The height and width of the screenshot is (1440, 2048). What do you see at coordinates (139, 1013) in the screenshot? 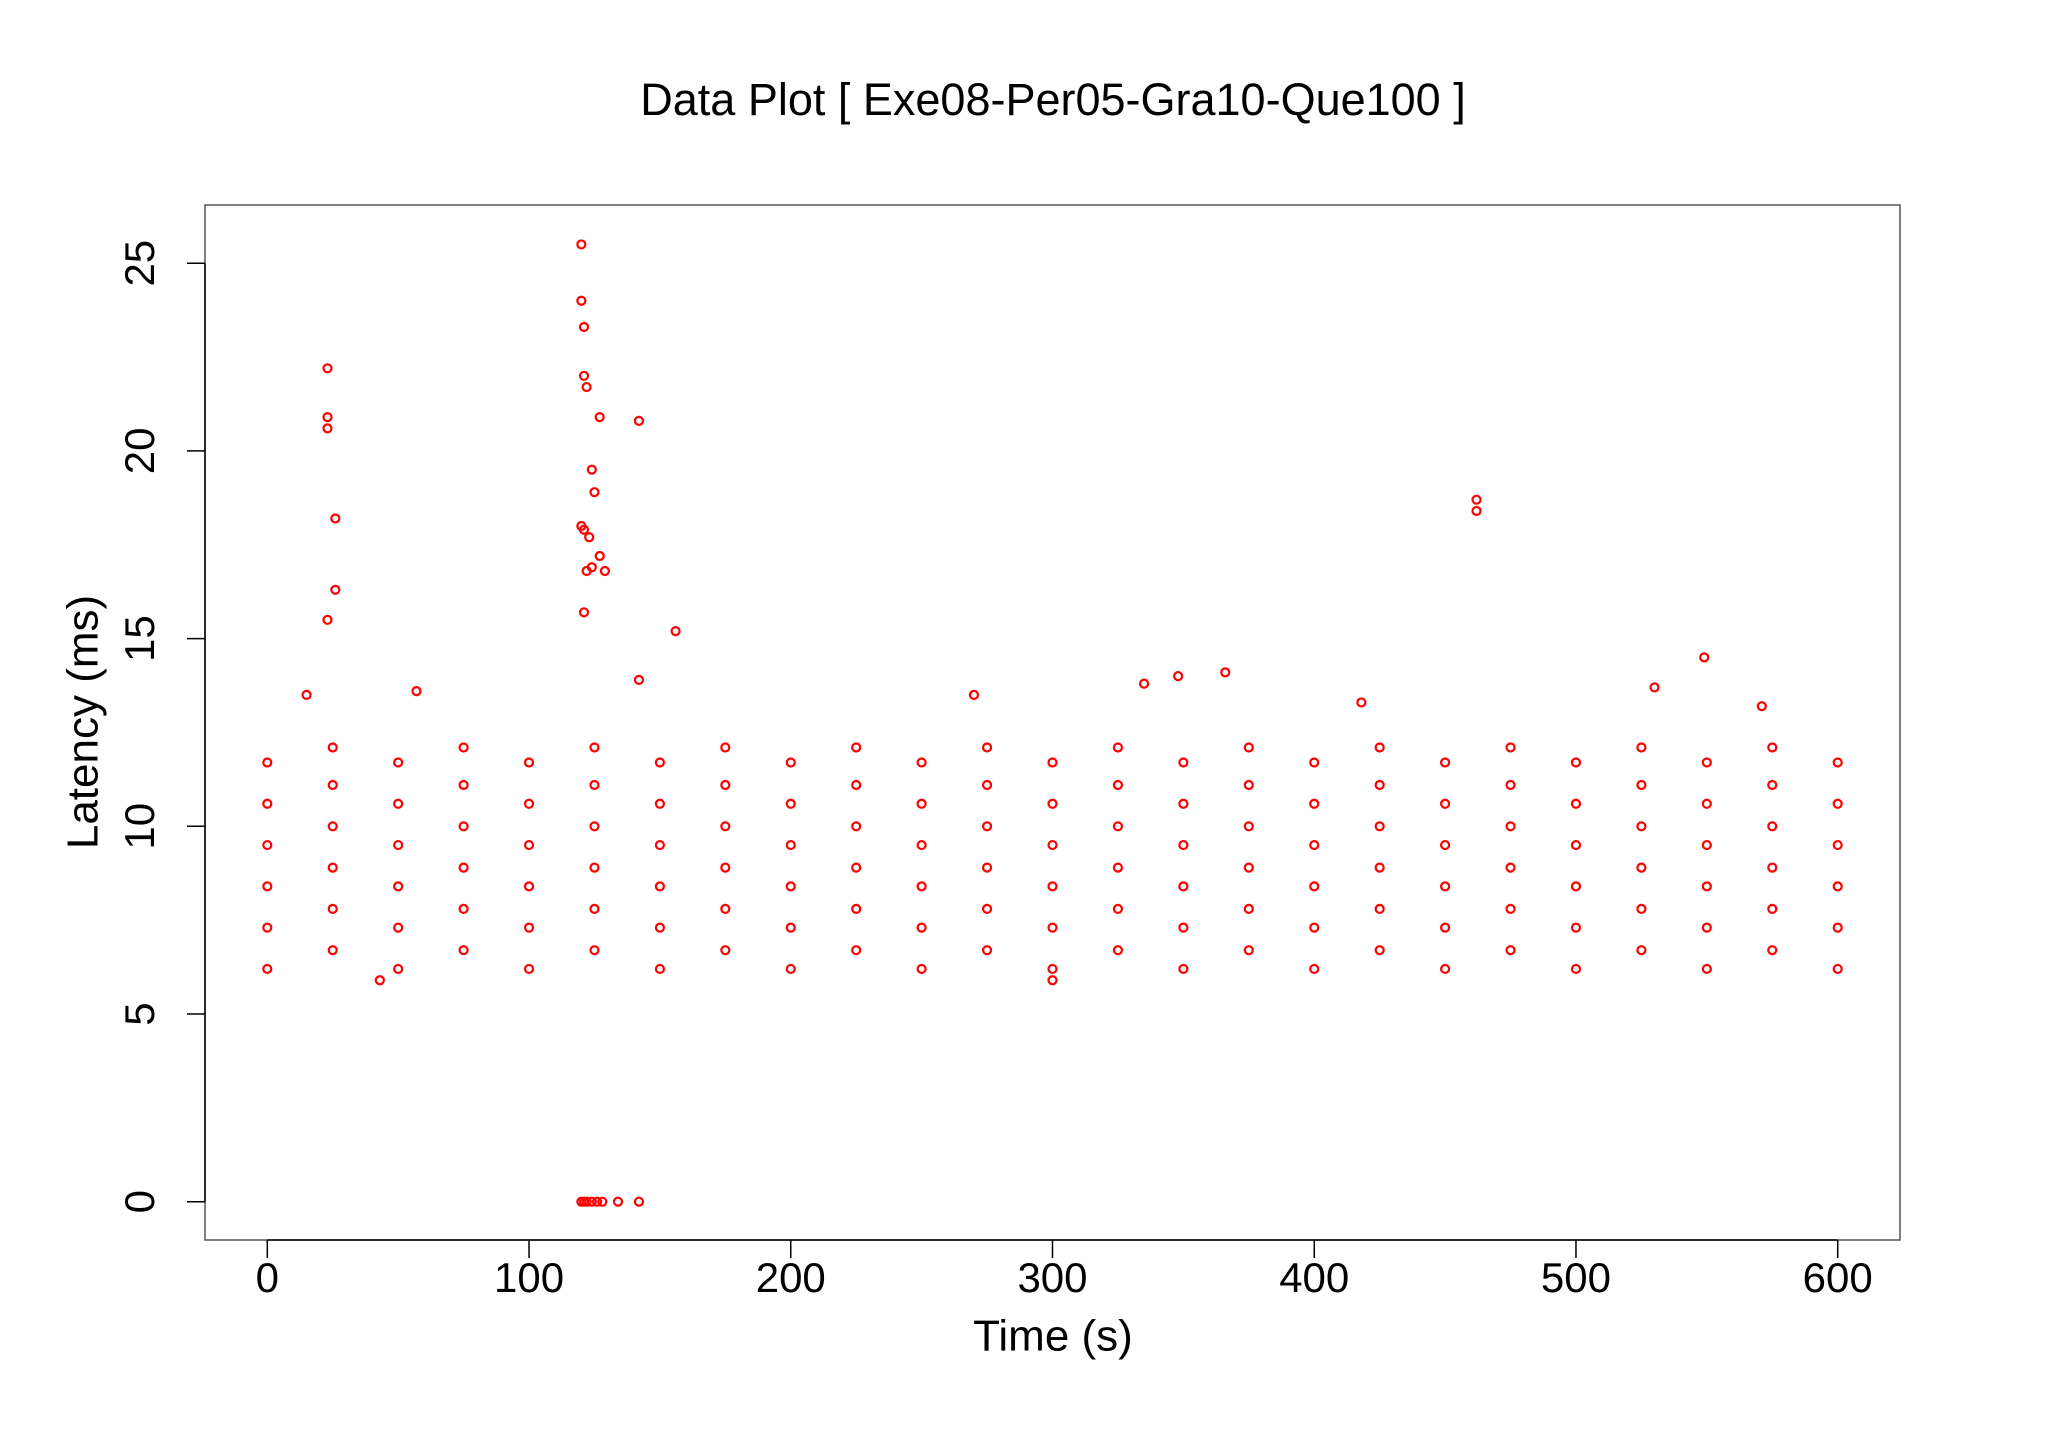
I see `y-tick-label: 5` at bounding box center [139, 1013].